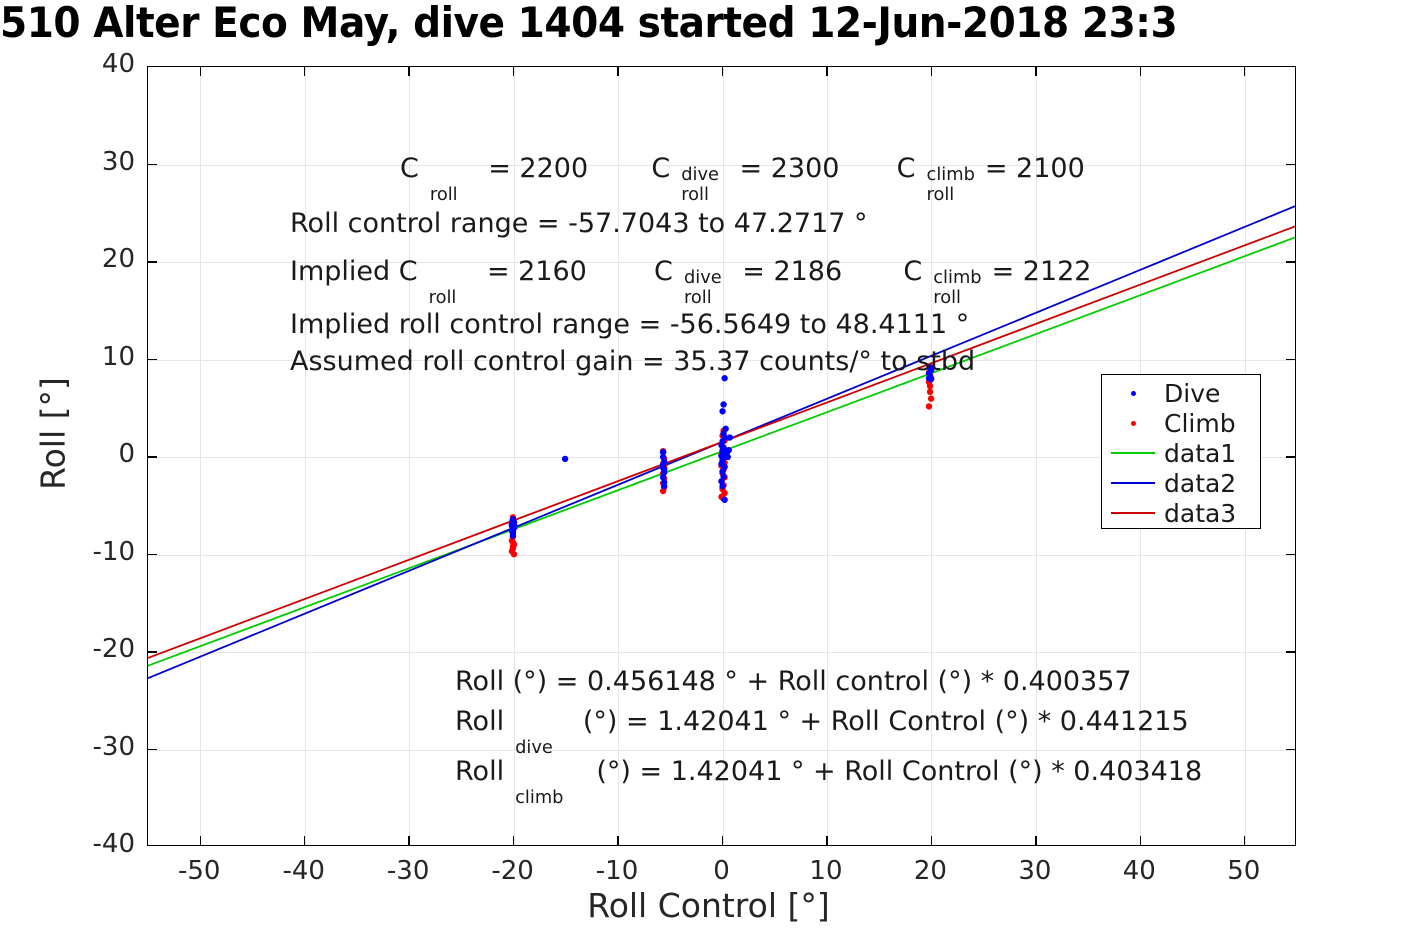 The width and height of the screenshot is (1417, 945). What do you see at coordinates (1200, 453) in the screenshot?
I see `legend-label: data1` at bounding box center [1200, 453].